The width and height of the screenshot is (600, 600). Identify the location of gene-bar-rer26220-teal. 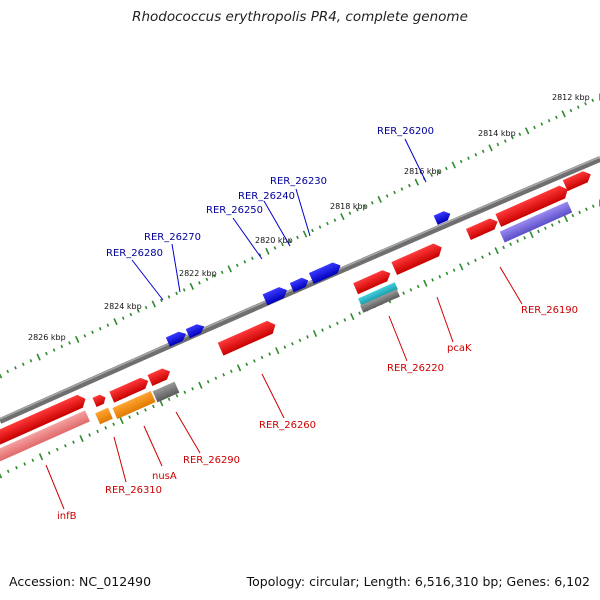
(378, 294).